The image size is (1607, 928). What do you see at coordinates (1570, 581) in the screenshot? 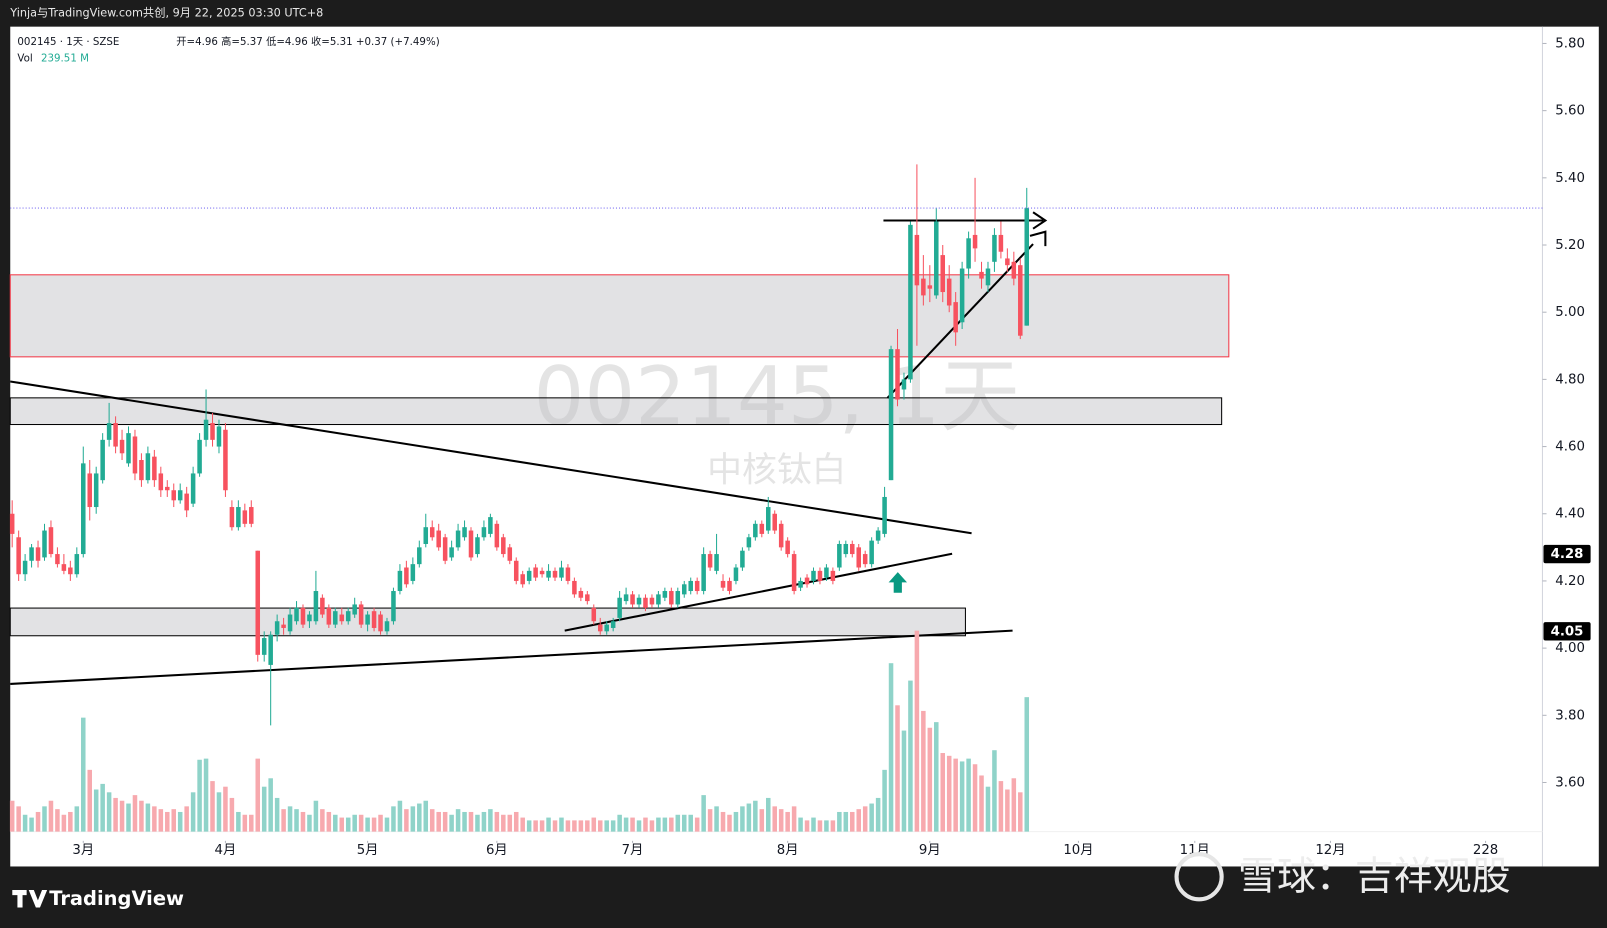
I see `y-tick-label: 4.20` at bounding box center [1570, 581].